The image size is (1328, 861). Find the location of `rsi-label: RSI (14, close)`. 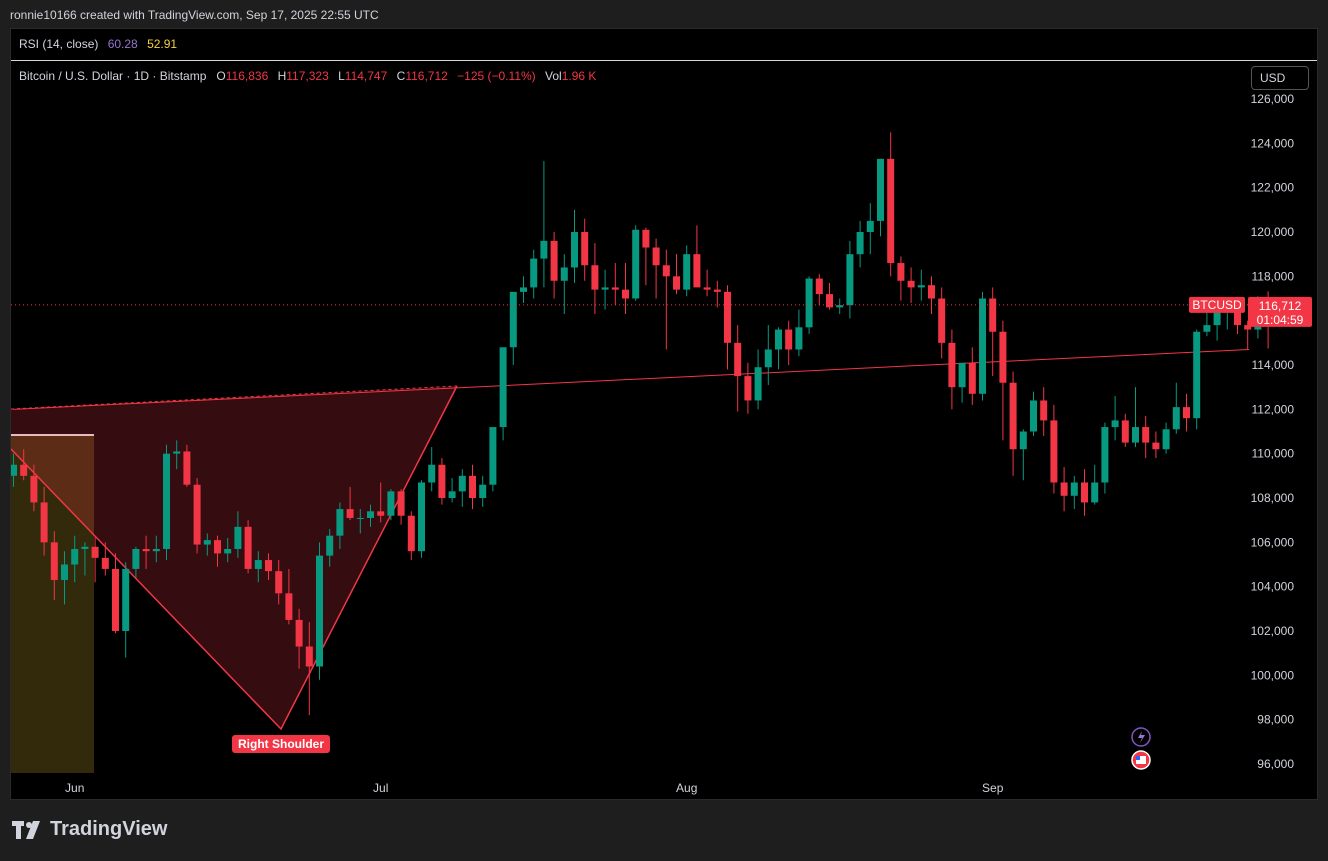

rsi-label: RSI (14, close) is located at coordinates (59, 44).